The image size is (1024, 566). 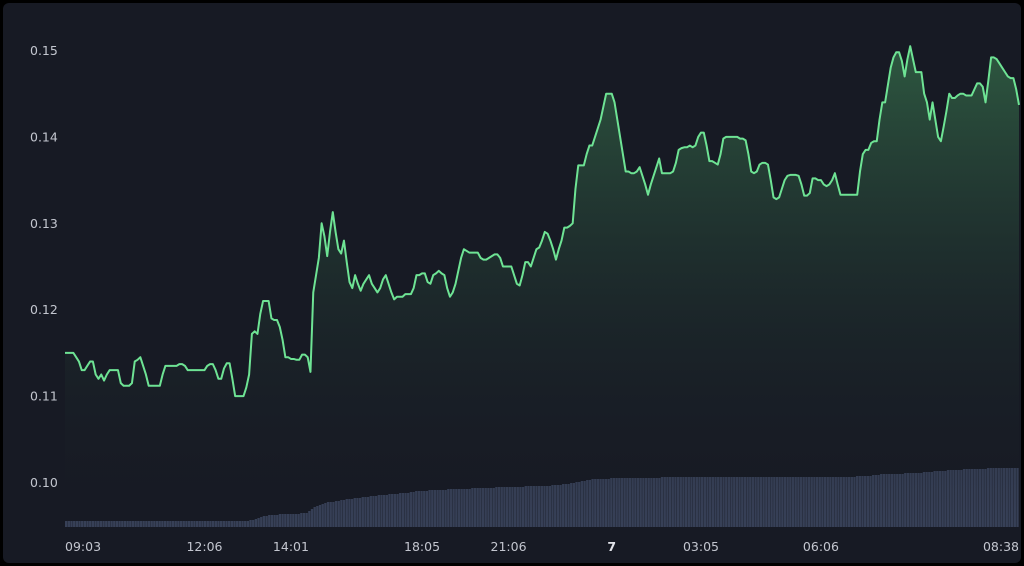 I want to click on x-tick-label: 21:06, so click(x=509, y=546).